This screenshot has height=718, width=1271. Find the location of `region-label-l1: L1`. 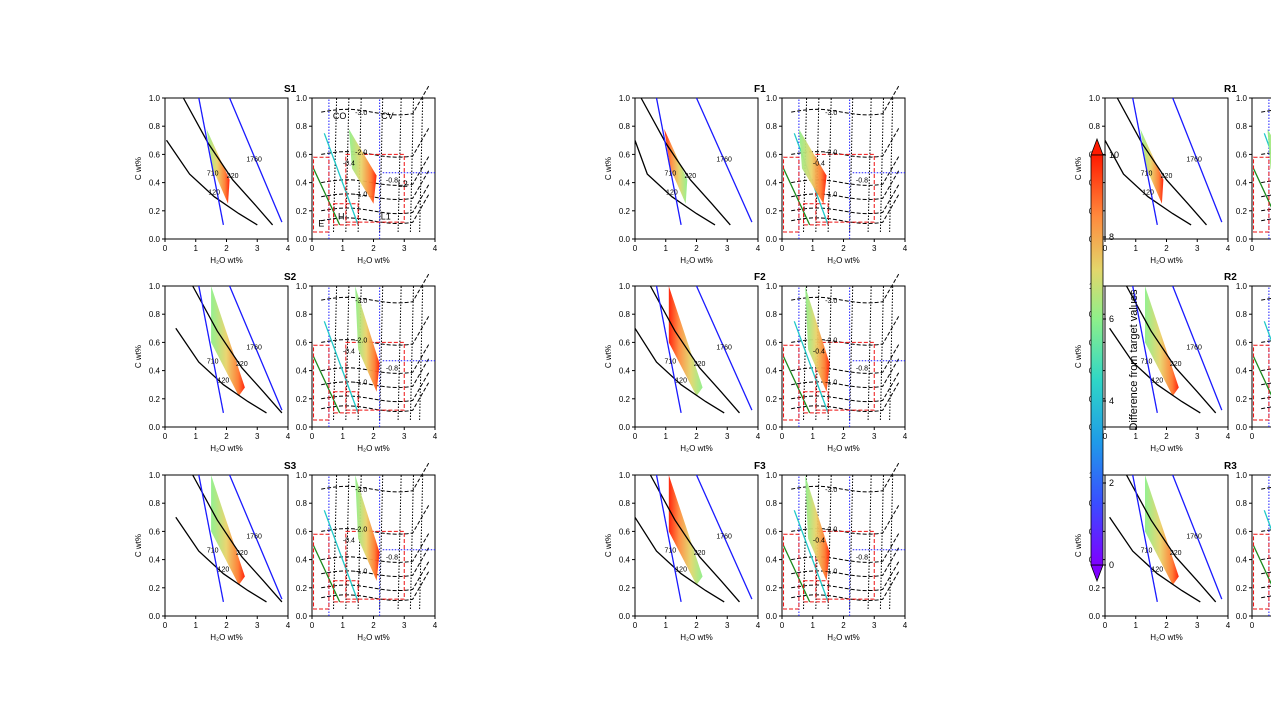

region-label-l1: L1 is located at coordinates (386, 216).